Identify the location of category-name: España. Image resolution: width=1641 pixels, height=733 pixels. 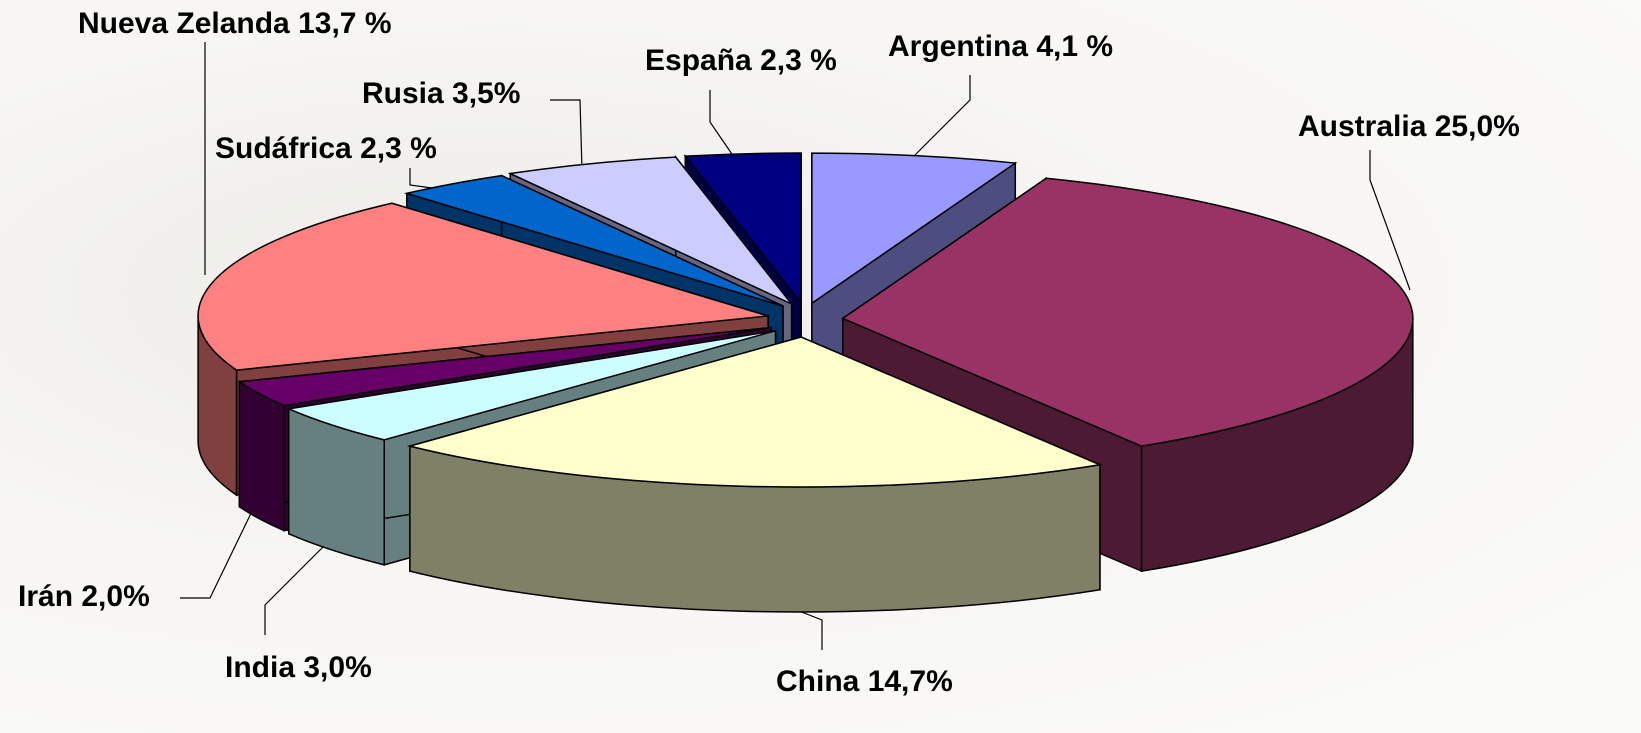
(698, 60).